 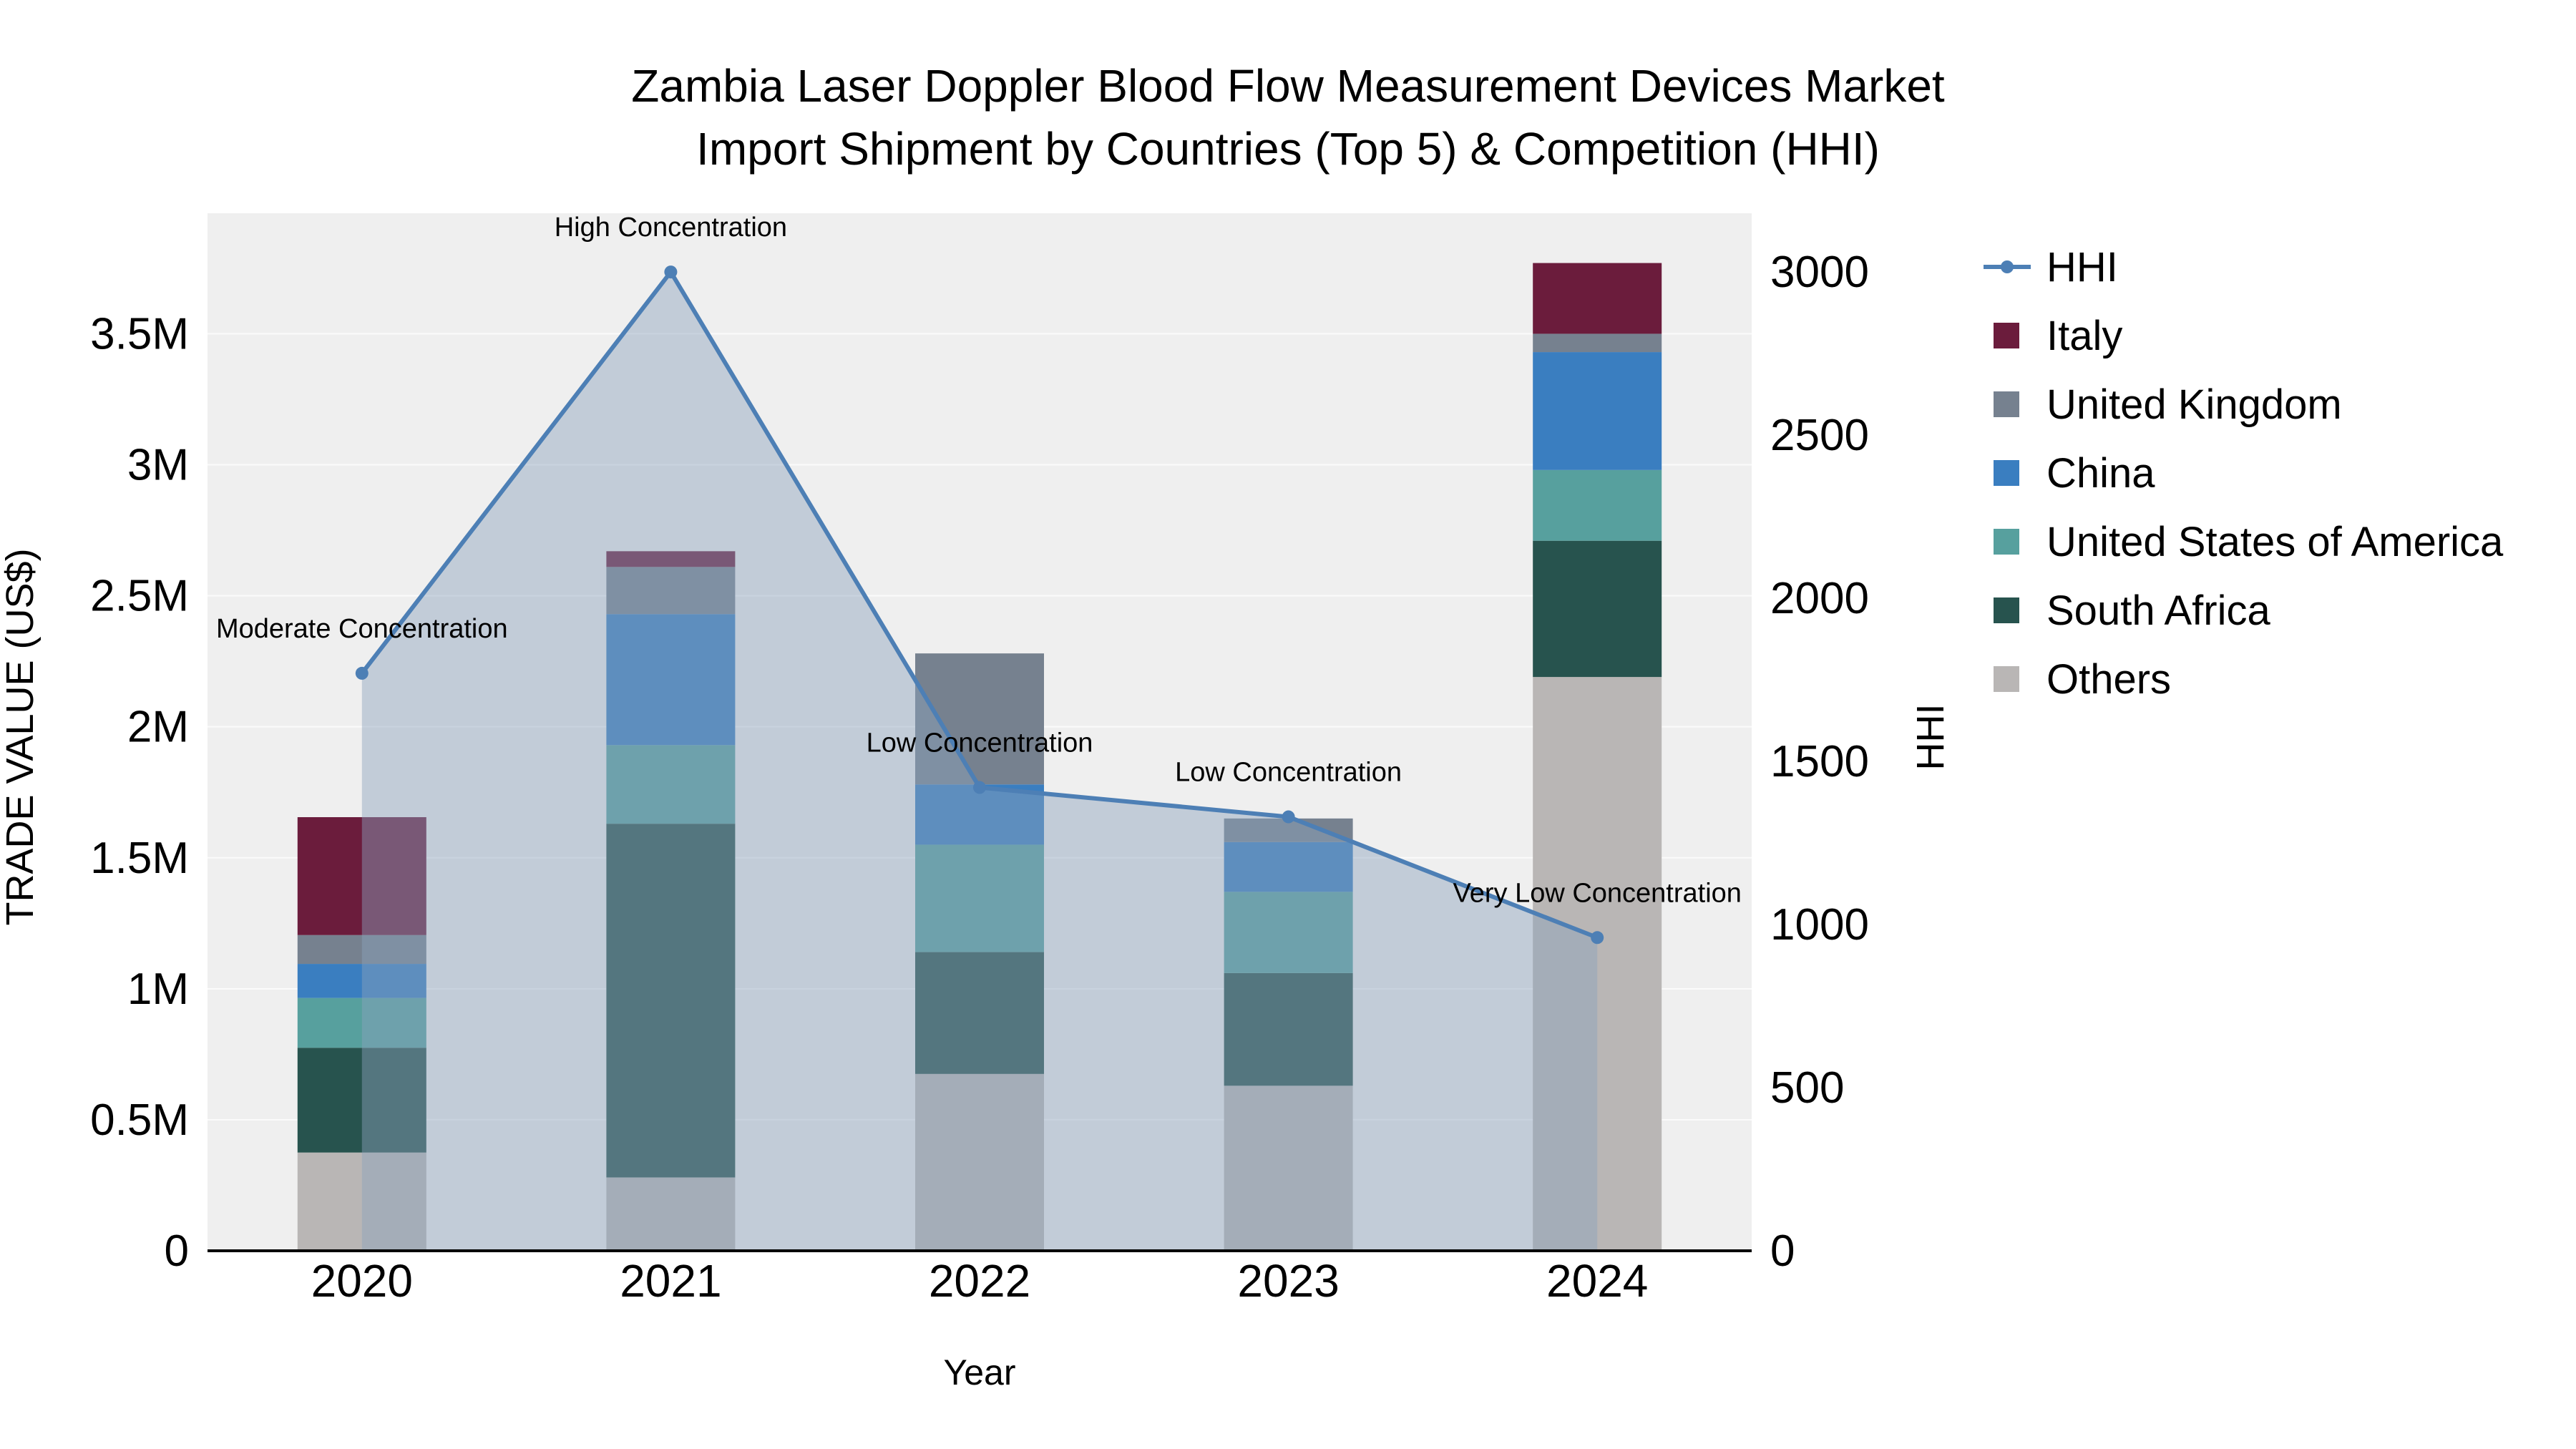 What do you see at coordinates (2082, 267) in the screenshot?
I see `legend-label-hhi: HHI` at bounding box center [2082, 267].